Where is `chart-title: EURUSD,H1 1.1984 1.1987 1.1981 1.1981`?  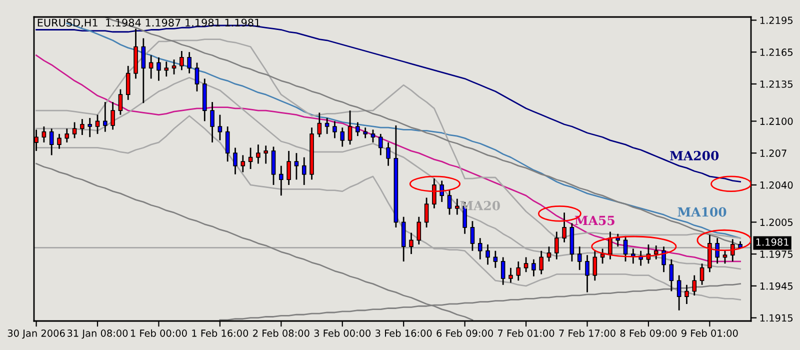 chart-title: EURUSD,H1 1.1984 1.1987 1.1981 1.1981 is located at coordinates (149, 23).